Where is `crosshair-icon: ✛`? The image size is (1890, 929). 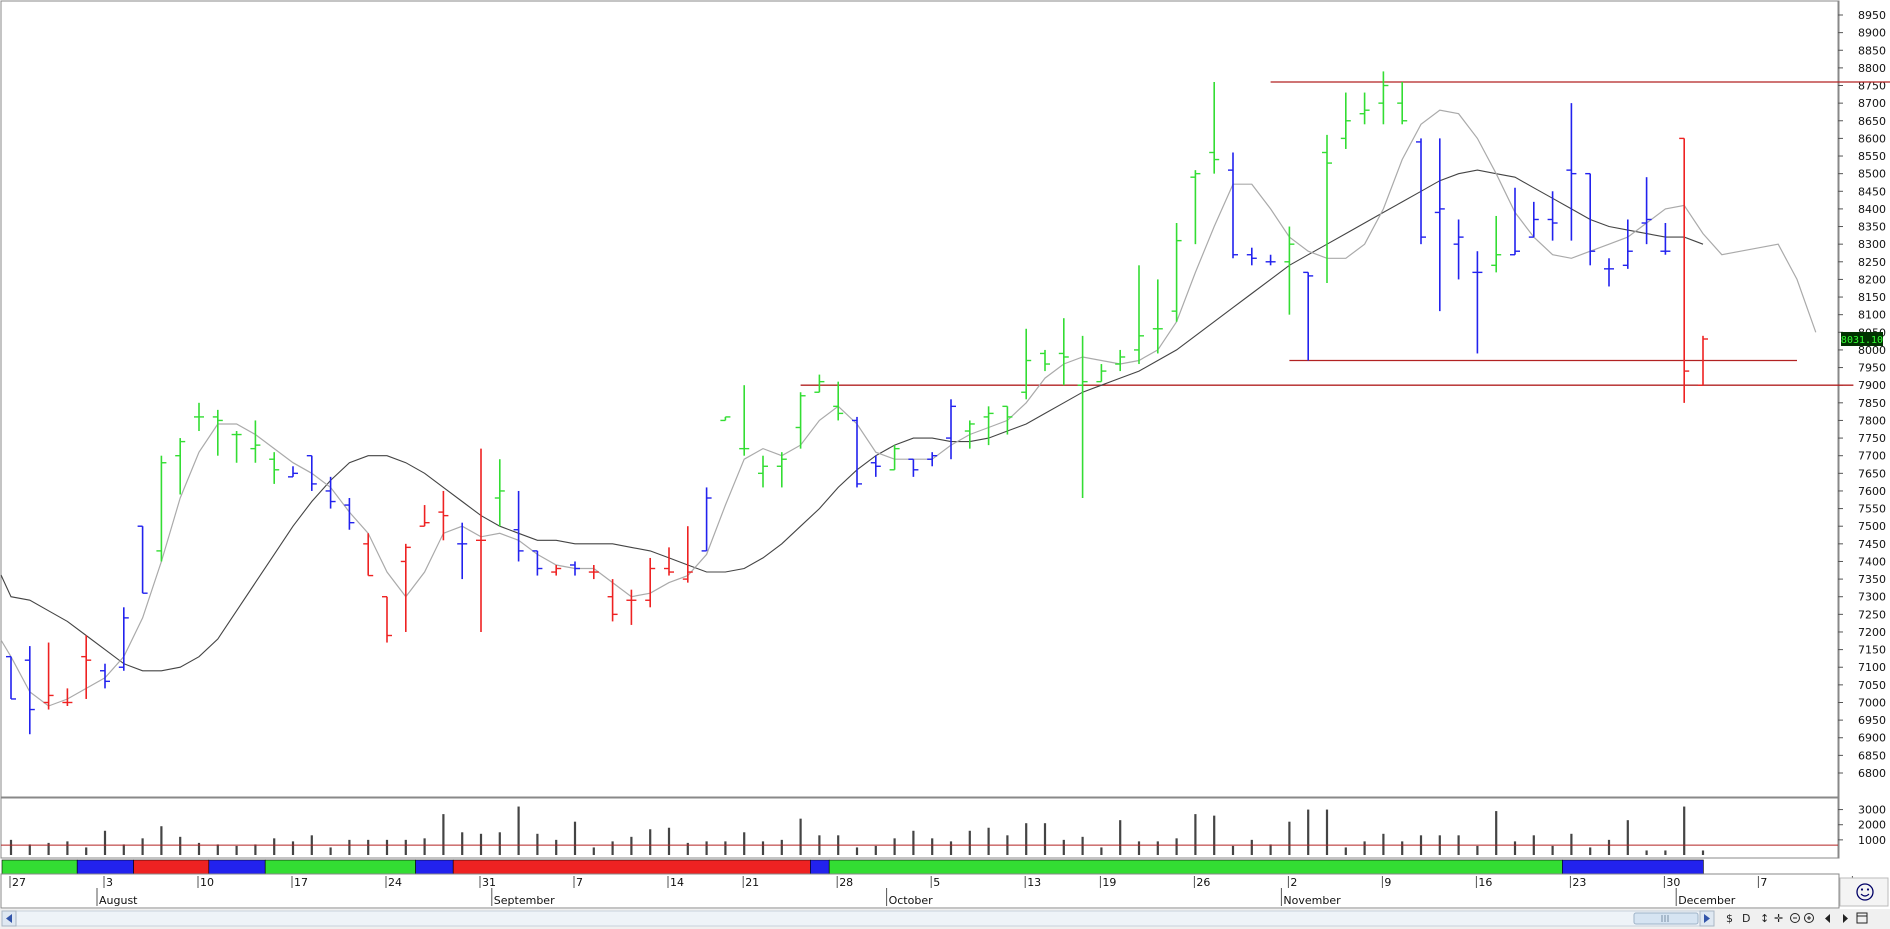
crosshair-icon: ✛ is located at coordinates (1778, 918).